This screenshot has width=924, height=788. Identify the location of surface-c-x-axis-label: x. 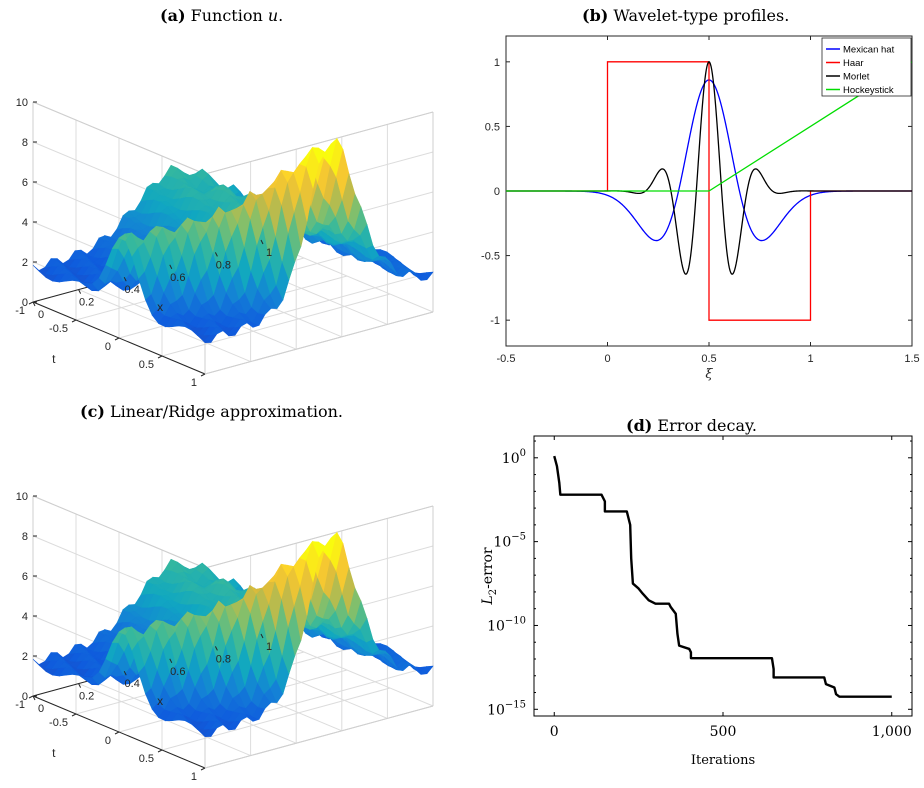
(160, 701).